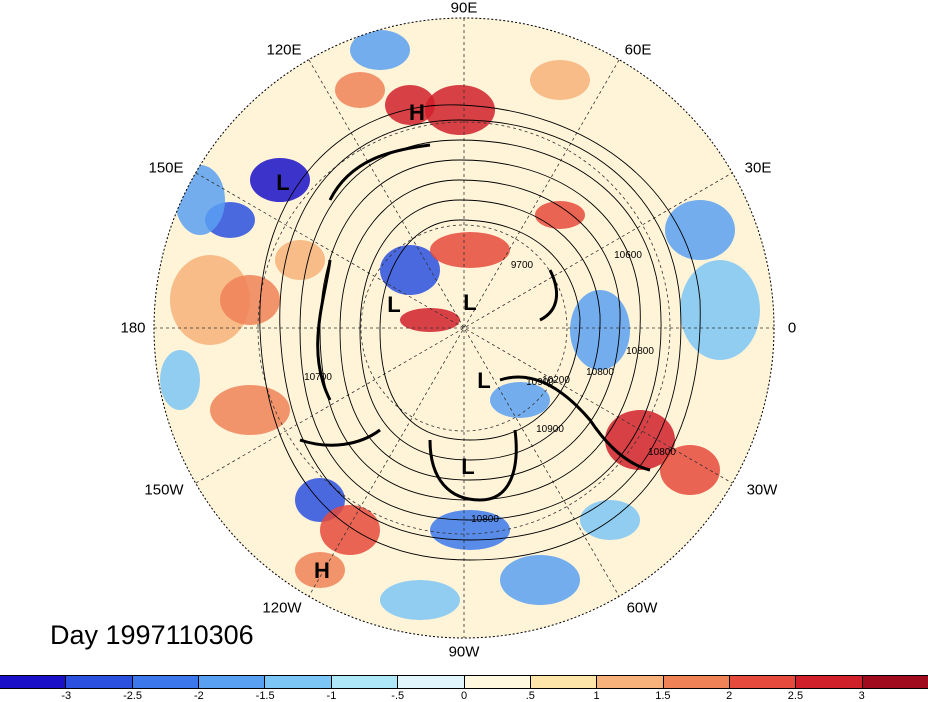 This screenshot has height=702, width=928. I want to click on lon-label-90e: 90E, so click(464, 8).